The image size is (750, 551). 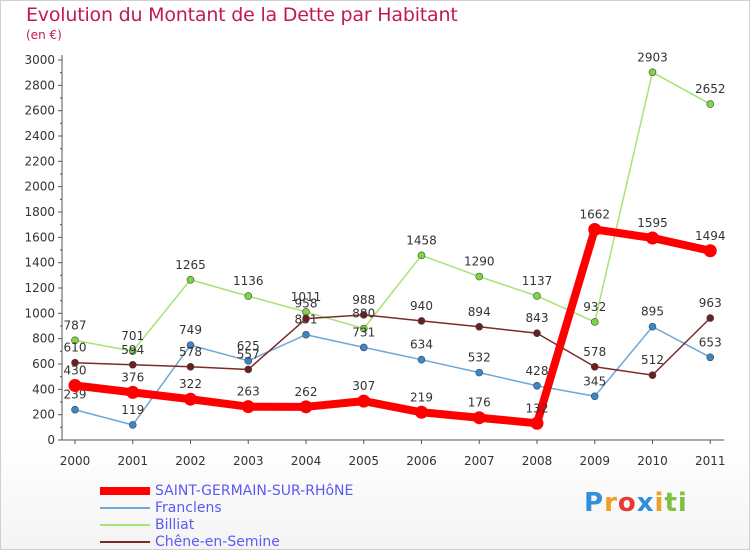 What do you see at coordinates (594, 307) in the screenshot?
I see `data-label: 932` at bounding box center [594, 307].